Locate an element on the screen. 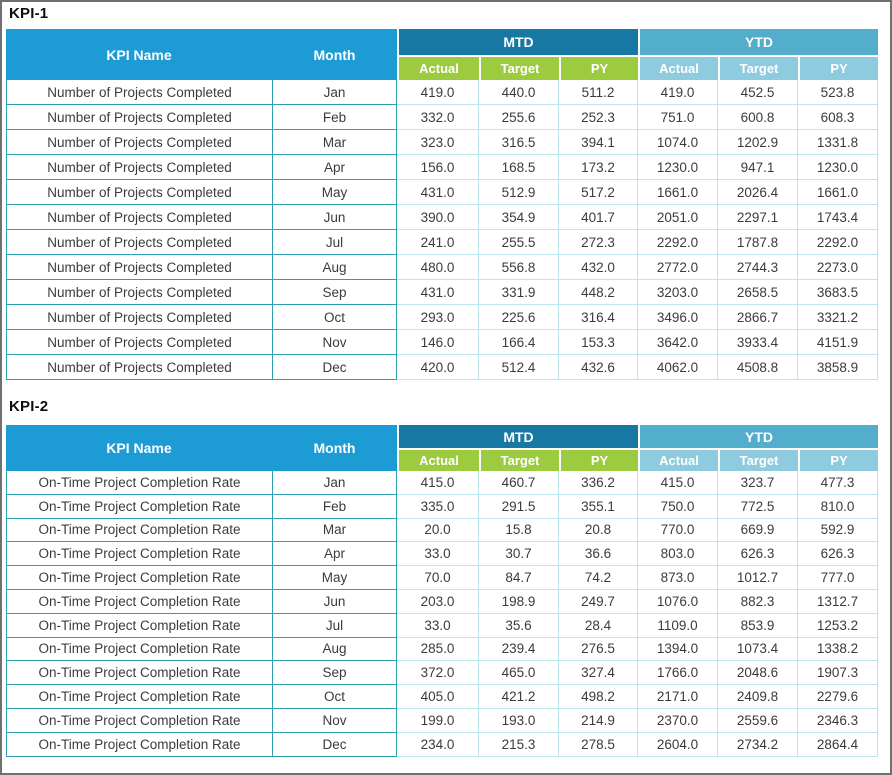 This screenshot has width=892, height=775. value-cell: 323.7 is located at coordinates (758, 483).